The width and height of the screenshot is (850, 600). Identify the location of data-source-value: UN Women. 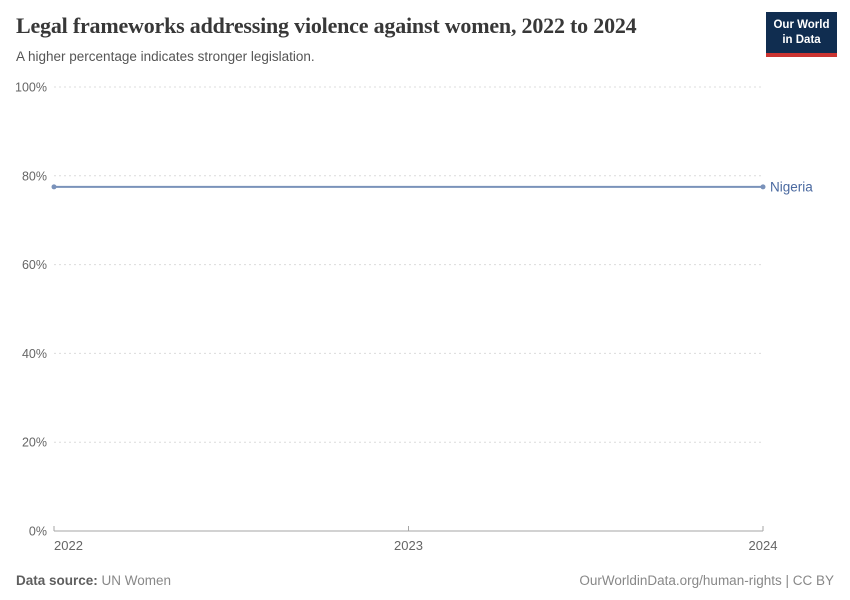
(136, 580).